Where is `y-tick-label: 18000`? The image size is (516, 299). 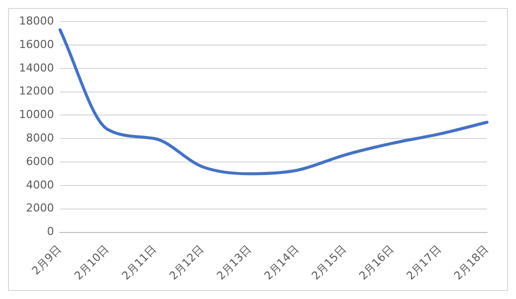
y-tick-label: 18000 is located at coordinates (36, 21).